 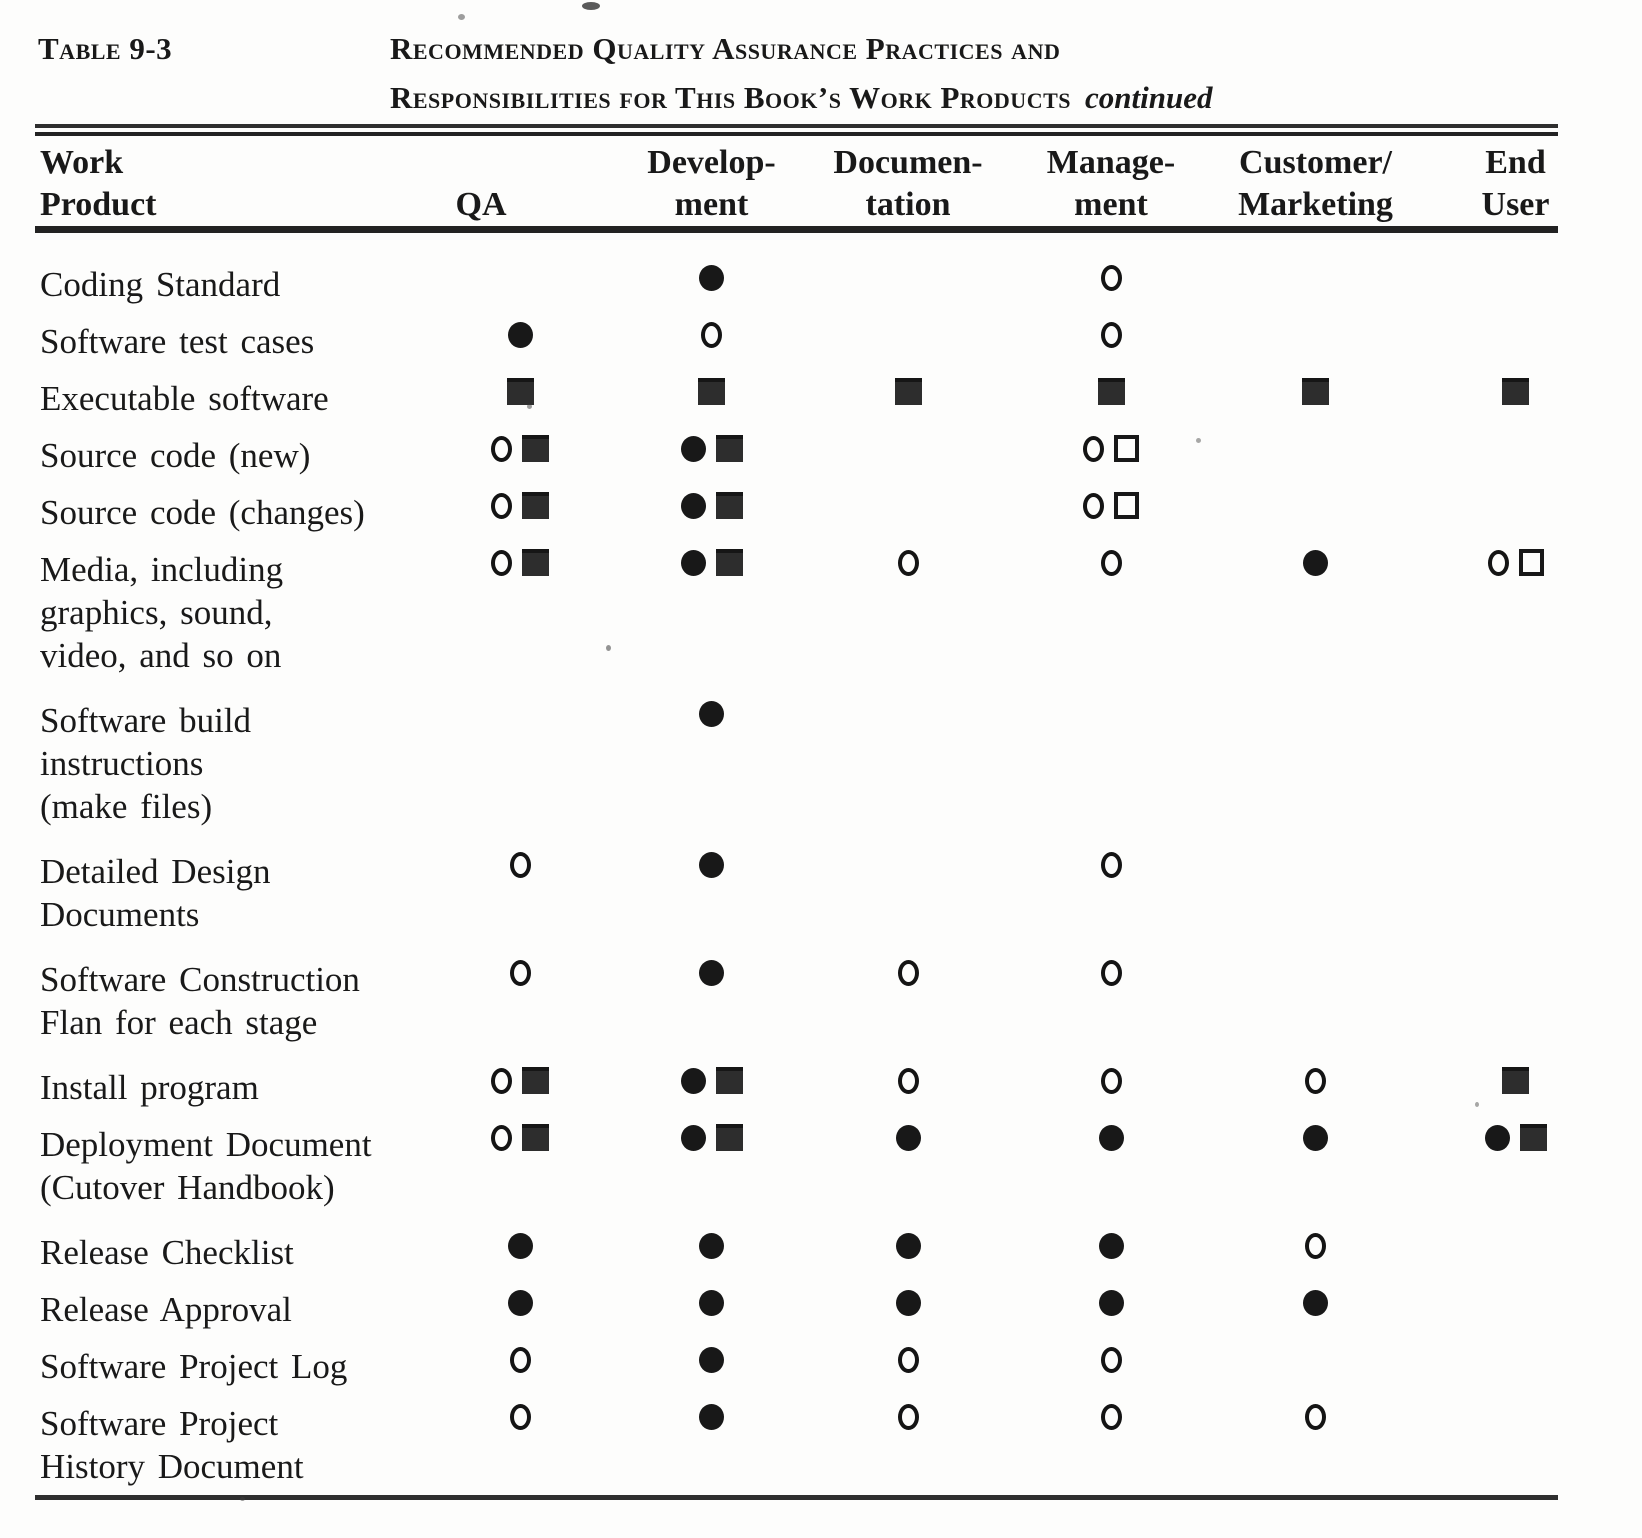 What do you see at coordinates (908, 184) in the screenshot?
I see `column-header-documentation: Documen-tation` at bounding box center [908, 184].